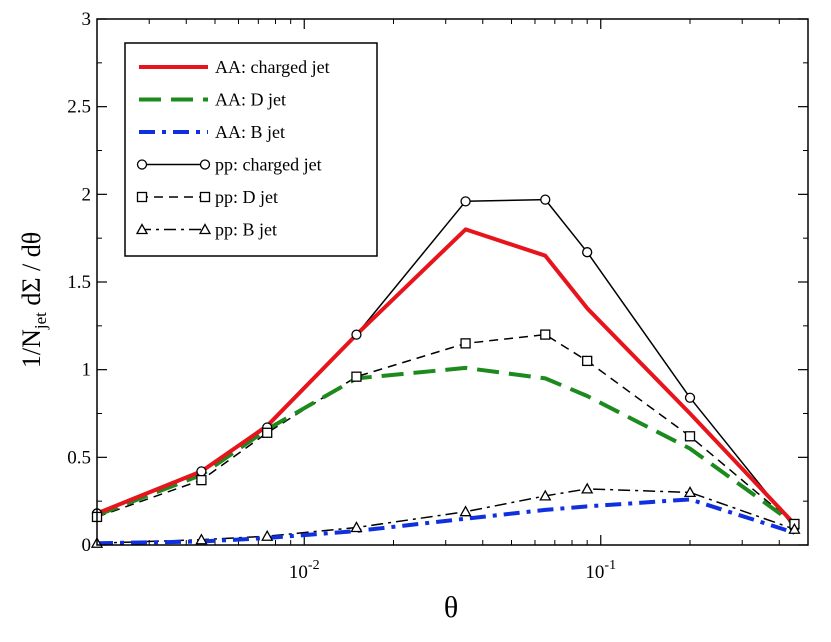 The image size is (831, 642). I want to click on x-tick-label: 10⁻¹, so click(600, 570).